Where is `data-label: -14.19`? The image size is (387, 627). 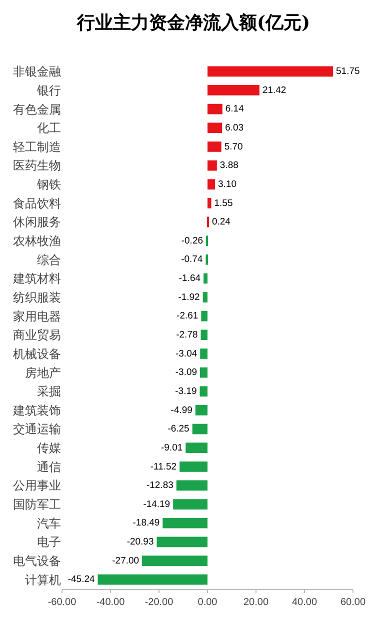 data-label: -14.19 is located at coordinates (156, 504).